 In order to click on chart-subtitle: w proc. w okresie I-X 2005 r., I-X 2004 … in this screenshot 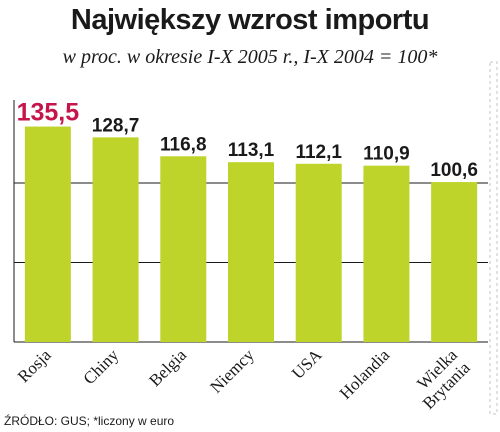, I will do `click(250, 57)`.